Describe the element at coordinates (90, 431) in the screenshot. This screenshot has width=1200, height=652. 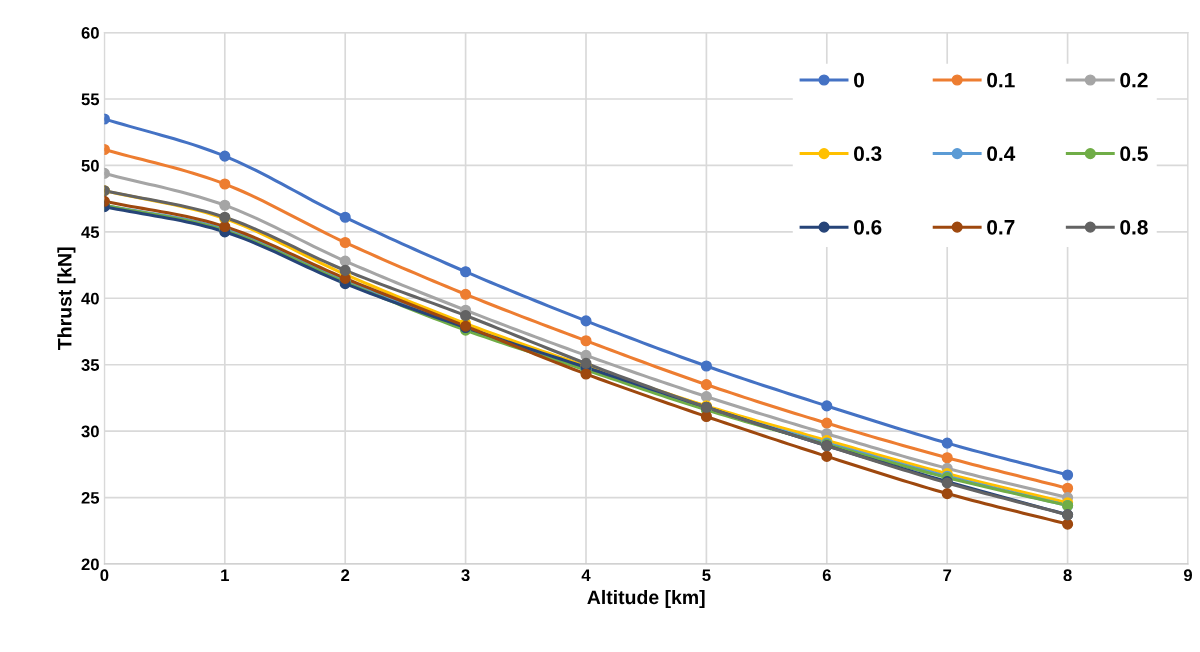
I see `y-tick-label: 30` at that location.